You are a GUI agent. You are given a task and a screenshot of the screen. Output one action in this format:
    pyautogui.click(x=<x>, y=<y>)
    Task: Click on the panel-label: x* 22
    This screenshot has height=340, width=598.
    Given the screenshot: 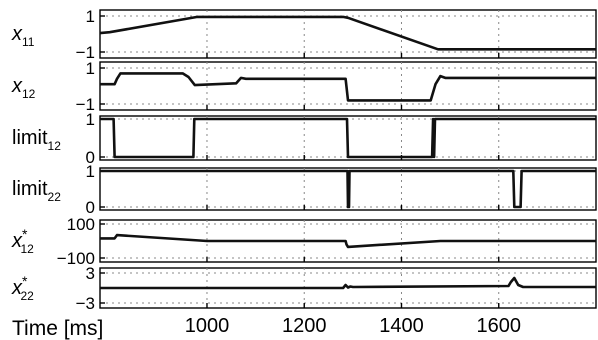 What is the action you would take?
    pyautogui.click(x=22, y=288)
    